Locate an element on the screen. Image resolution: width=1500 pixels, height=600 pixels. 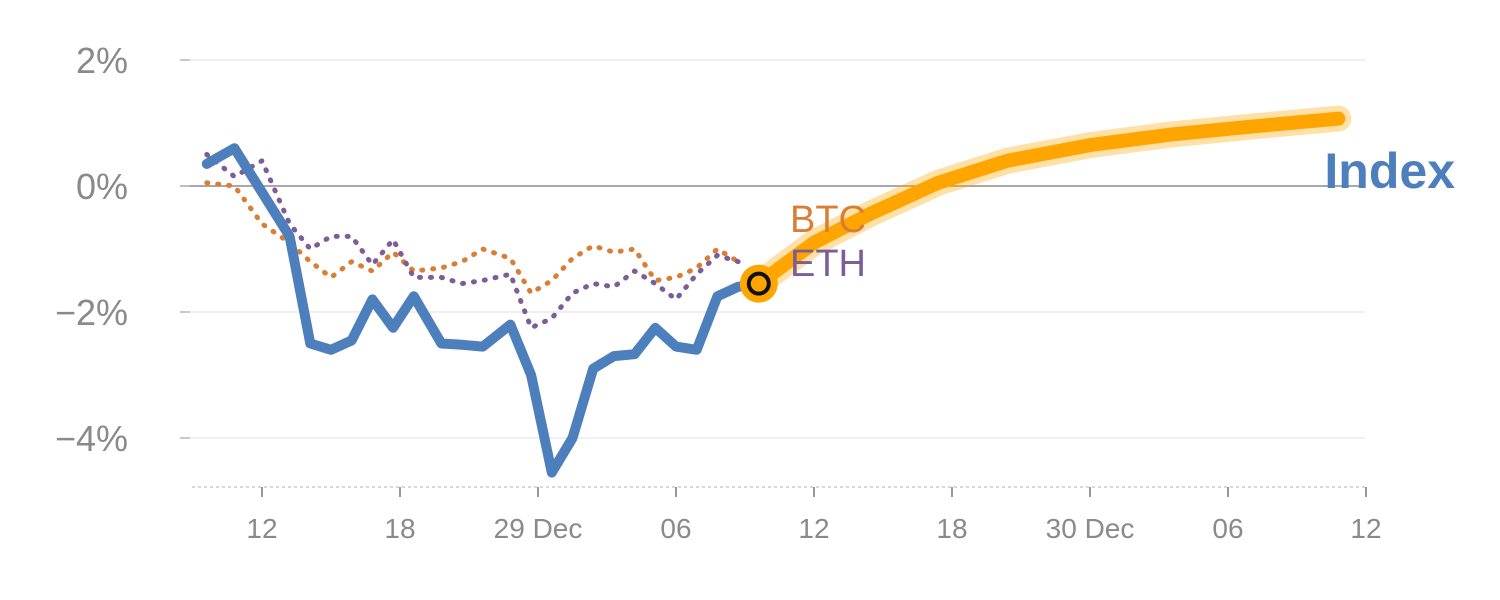
y-tick-label-3: −4% is located at coordinates (91, 438).